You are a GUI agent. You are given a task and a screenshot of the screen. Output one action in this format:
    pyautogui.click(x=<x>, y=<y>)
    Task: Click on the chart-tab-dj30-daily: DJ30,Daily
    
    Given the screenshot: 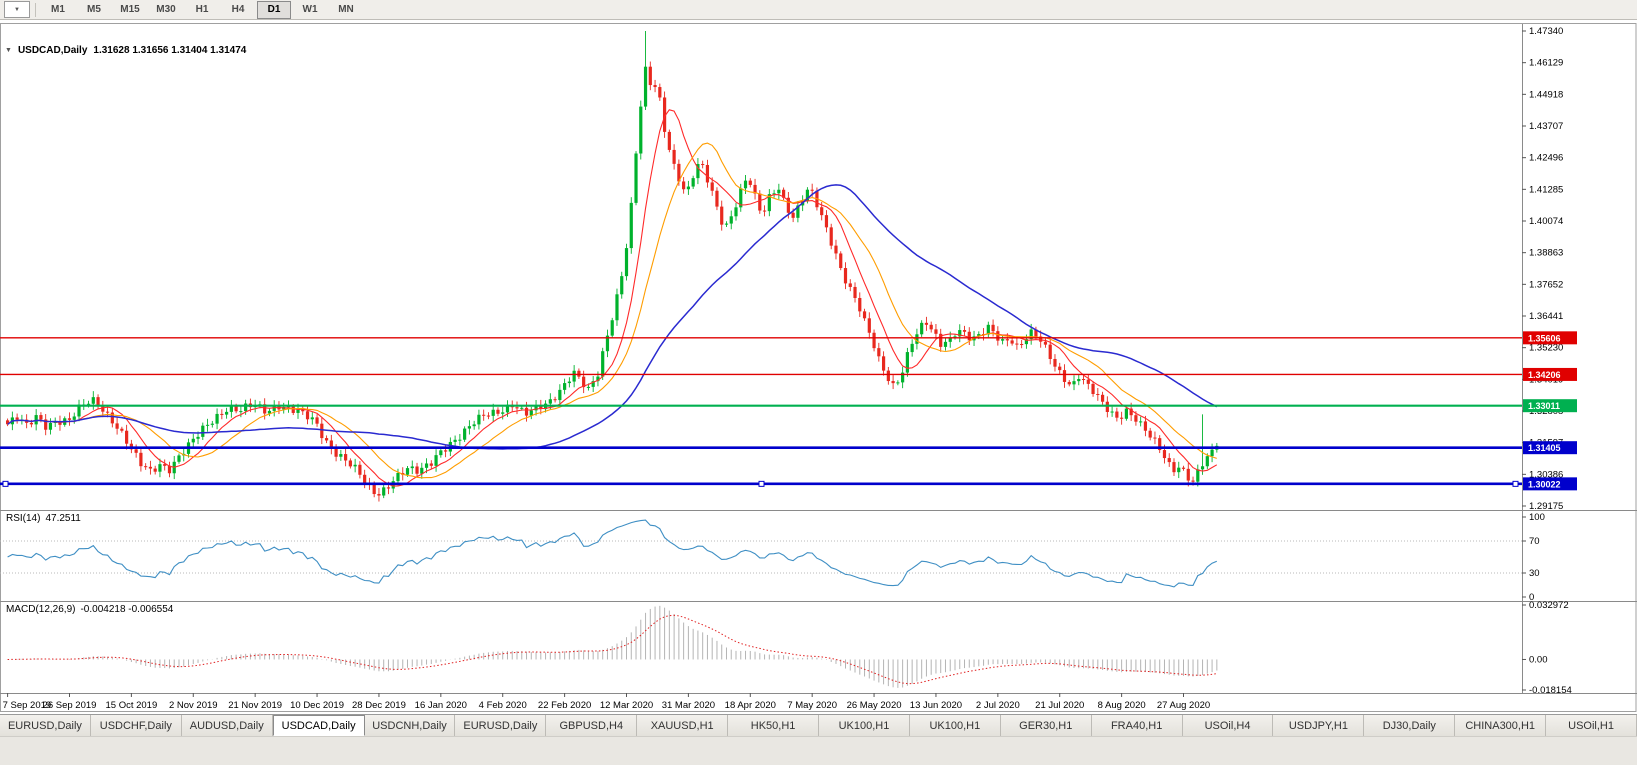 What is the action you would take?
    pyautogui.click(x=1410, y=725)
    